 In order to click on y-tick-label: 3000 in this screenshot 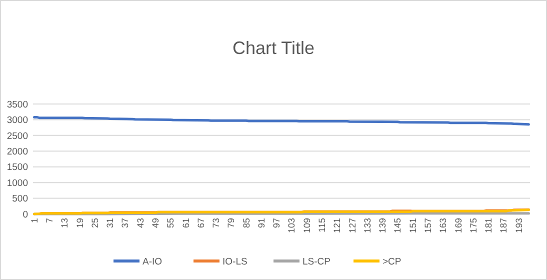, I will do `click(17, 120)`.